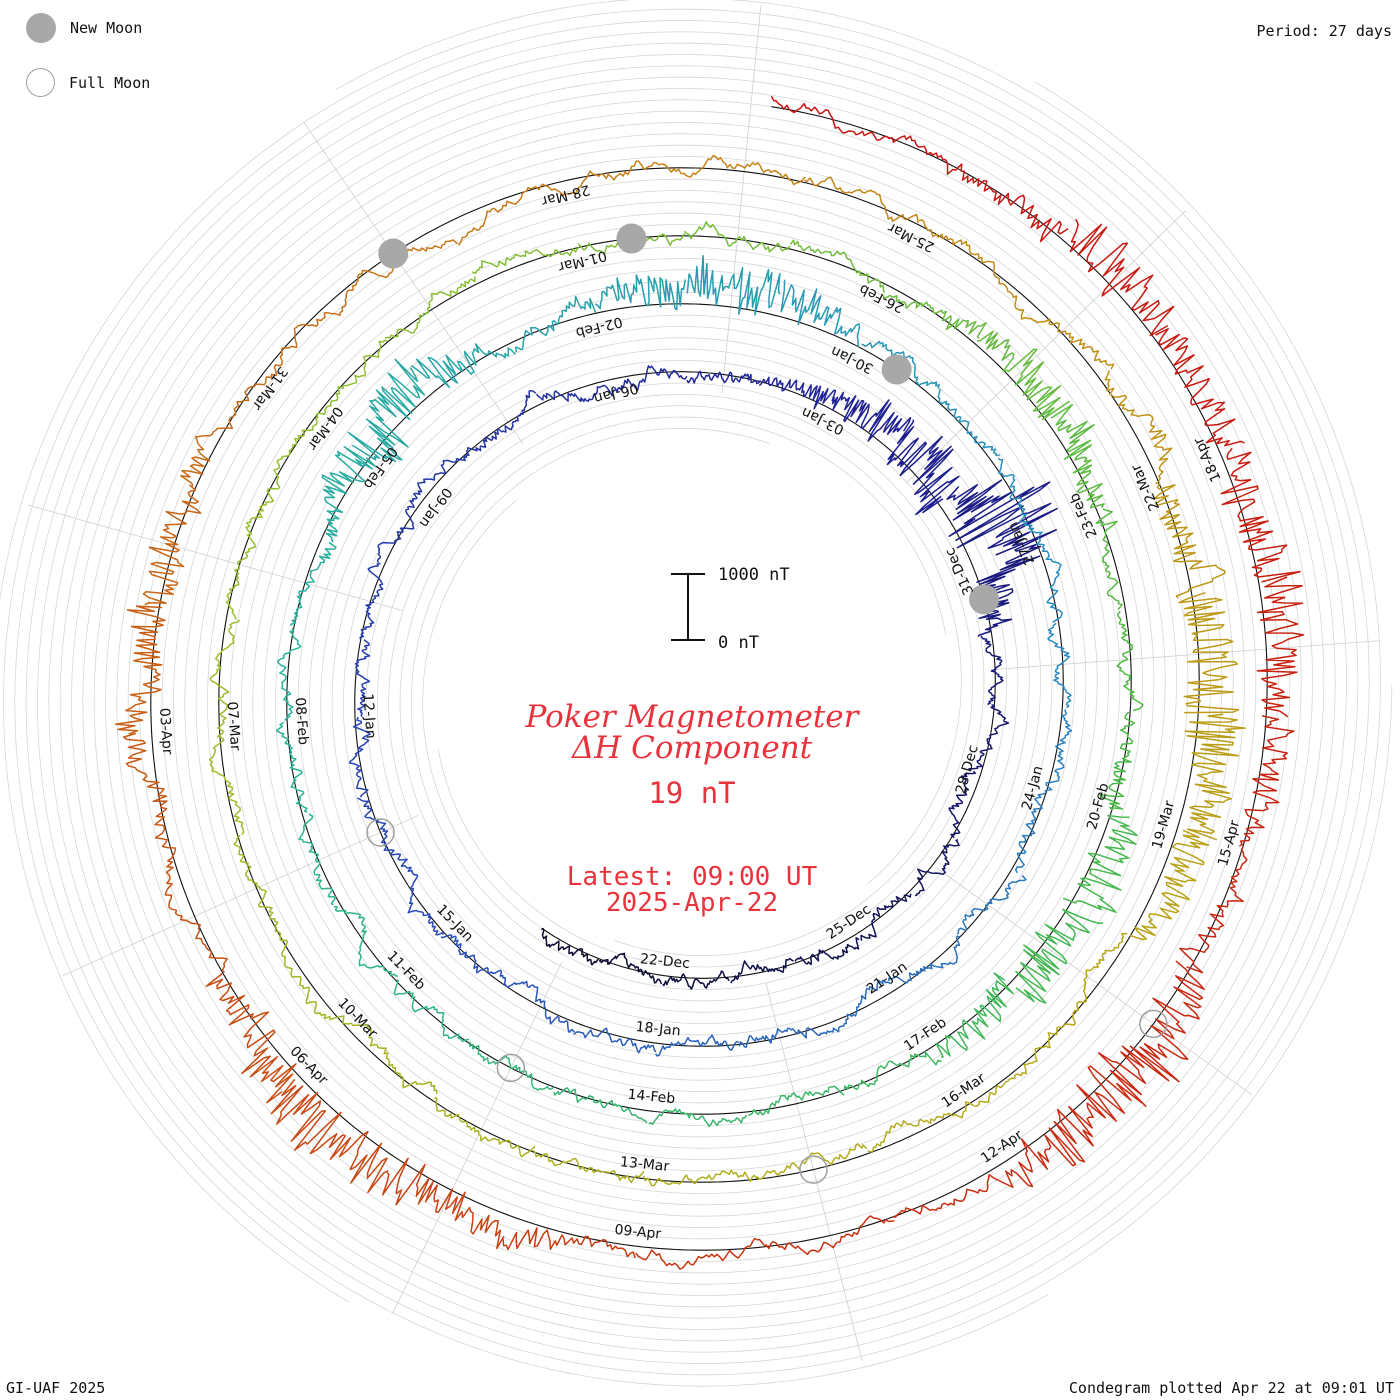  I want to click on scale-bar: 1000 nT 0 nT, so click(730, 609).